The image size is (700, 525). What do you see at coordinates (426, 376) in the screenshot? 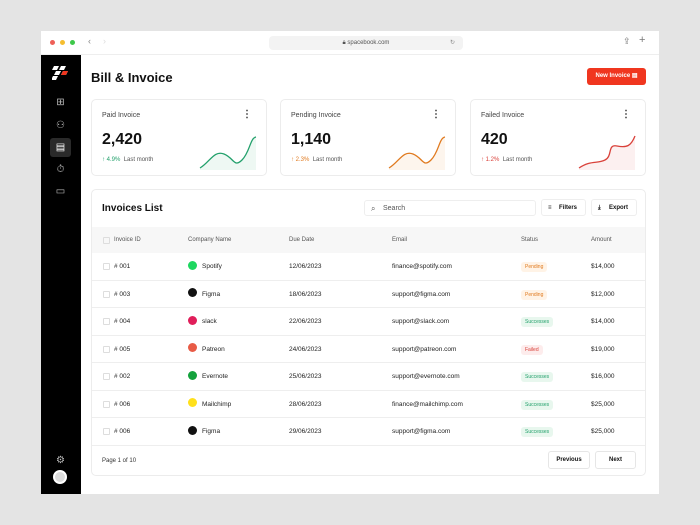
I see `email: support@evernote.com` at bounding box center [426, 376].